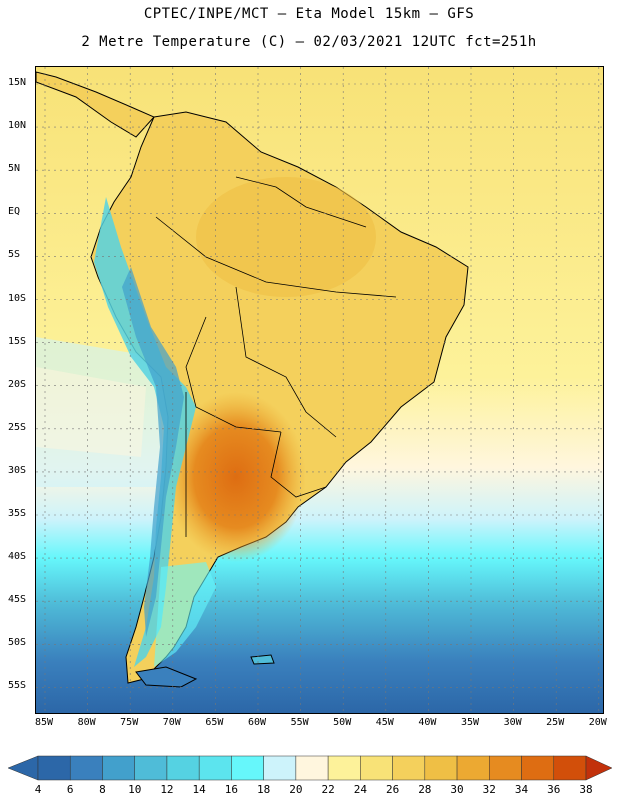  Describe the element at coordinates (129, 722) in the screenshot. I see `lon-label: 75W` at that location.